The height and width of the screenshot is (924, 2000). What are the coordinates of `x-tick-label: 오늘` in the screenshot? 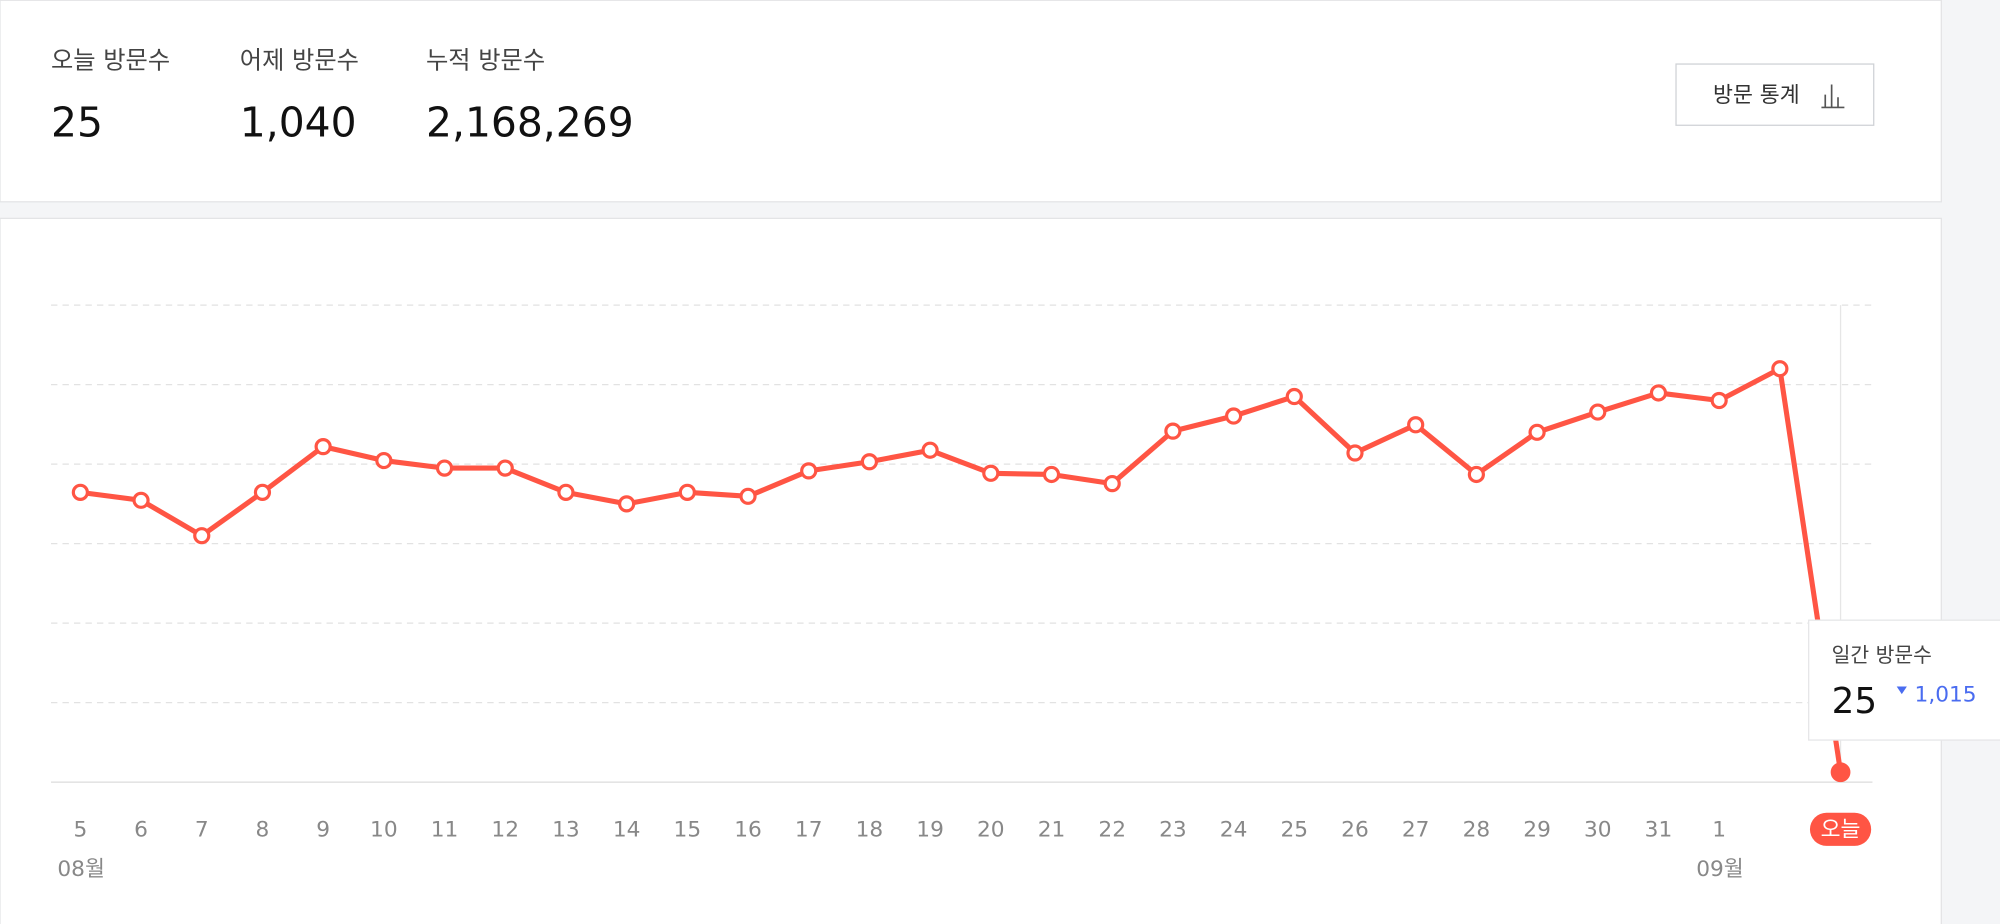 It's located at (1841, 830).